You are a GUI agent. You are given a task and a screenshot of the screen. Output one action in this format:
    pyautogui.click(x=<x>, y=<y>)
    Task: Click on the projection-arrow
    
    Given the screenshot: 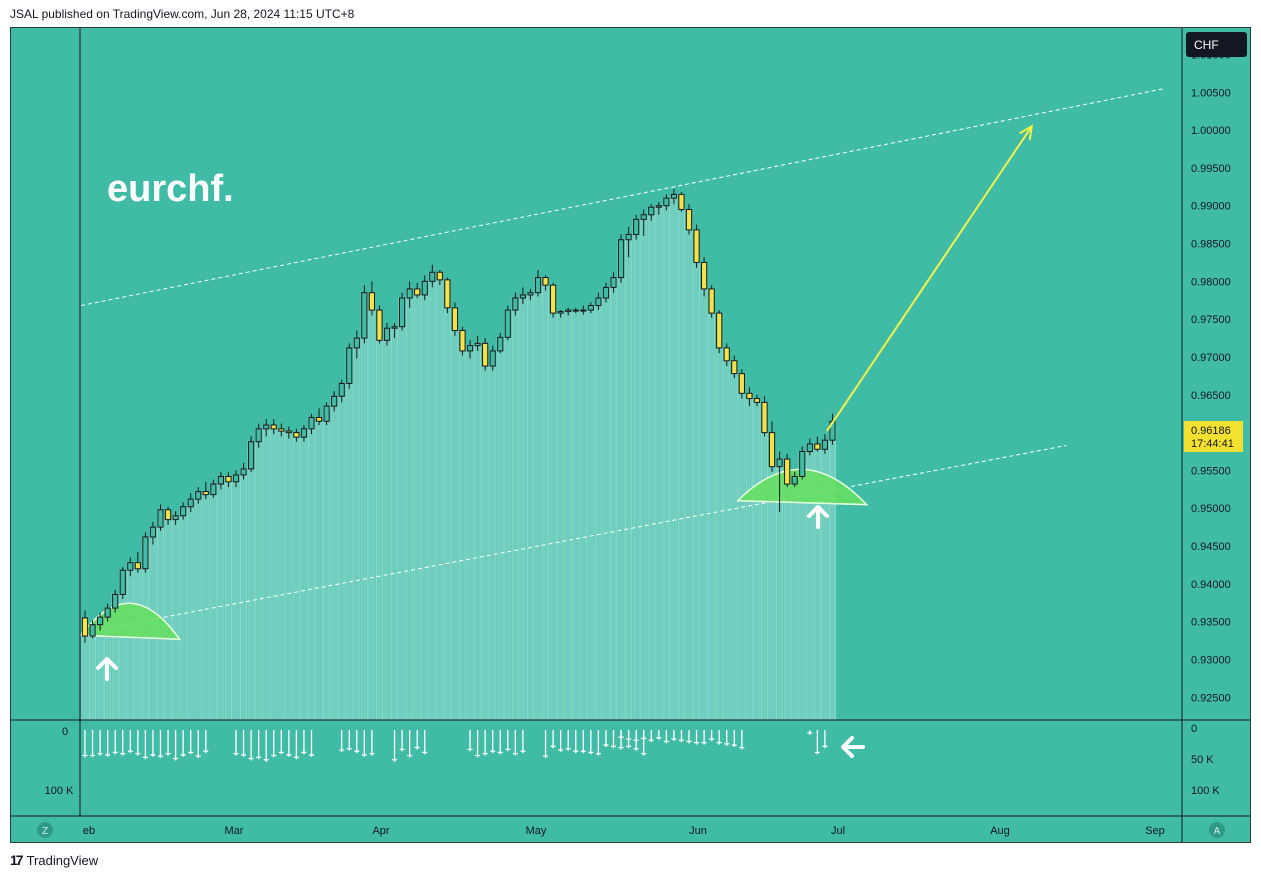 What is the action you would take?
    pyautogui.click(x=930, y=278)
    